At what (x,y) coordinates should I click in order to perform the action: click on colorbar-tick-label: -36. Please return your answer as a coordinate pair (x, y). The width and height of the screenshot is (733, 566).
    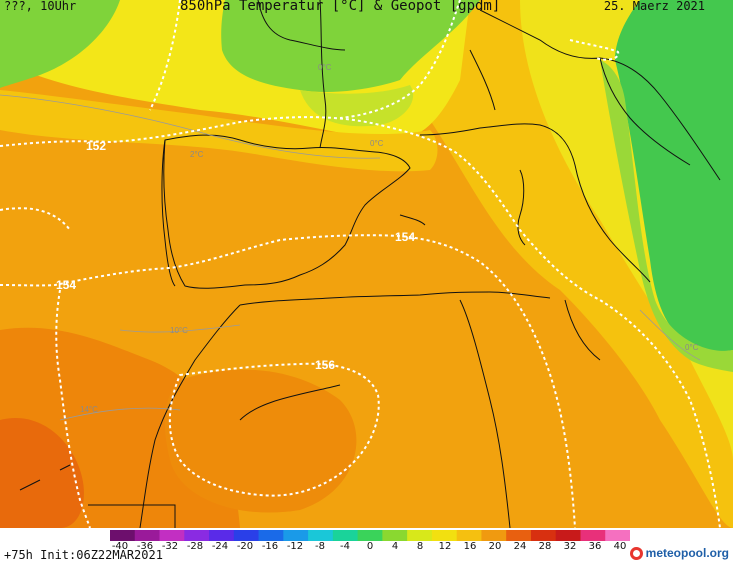
    Looking at the image, I should click on (145, 546).